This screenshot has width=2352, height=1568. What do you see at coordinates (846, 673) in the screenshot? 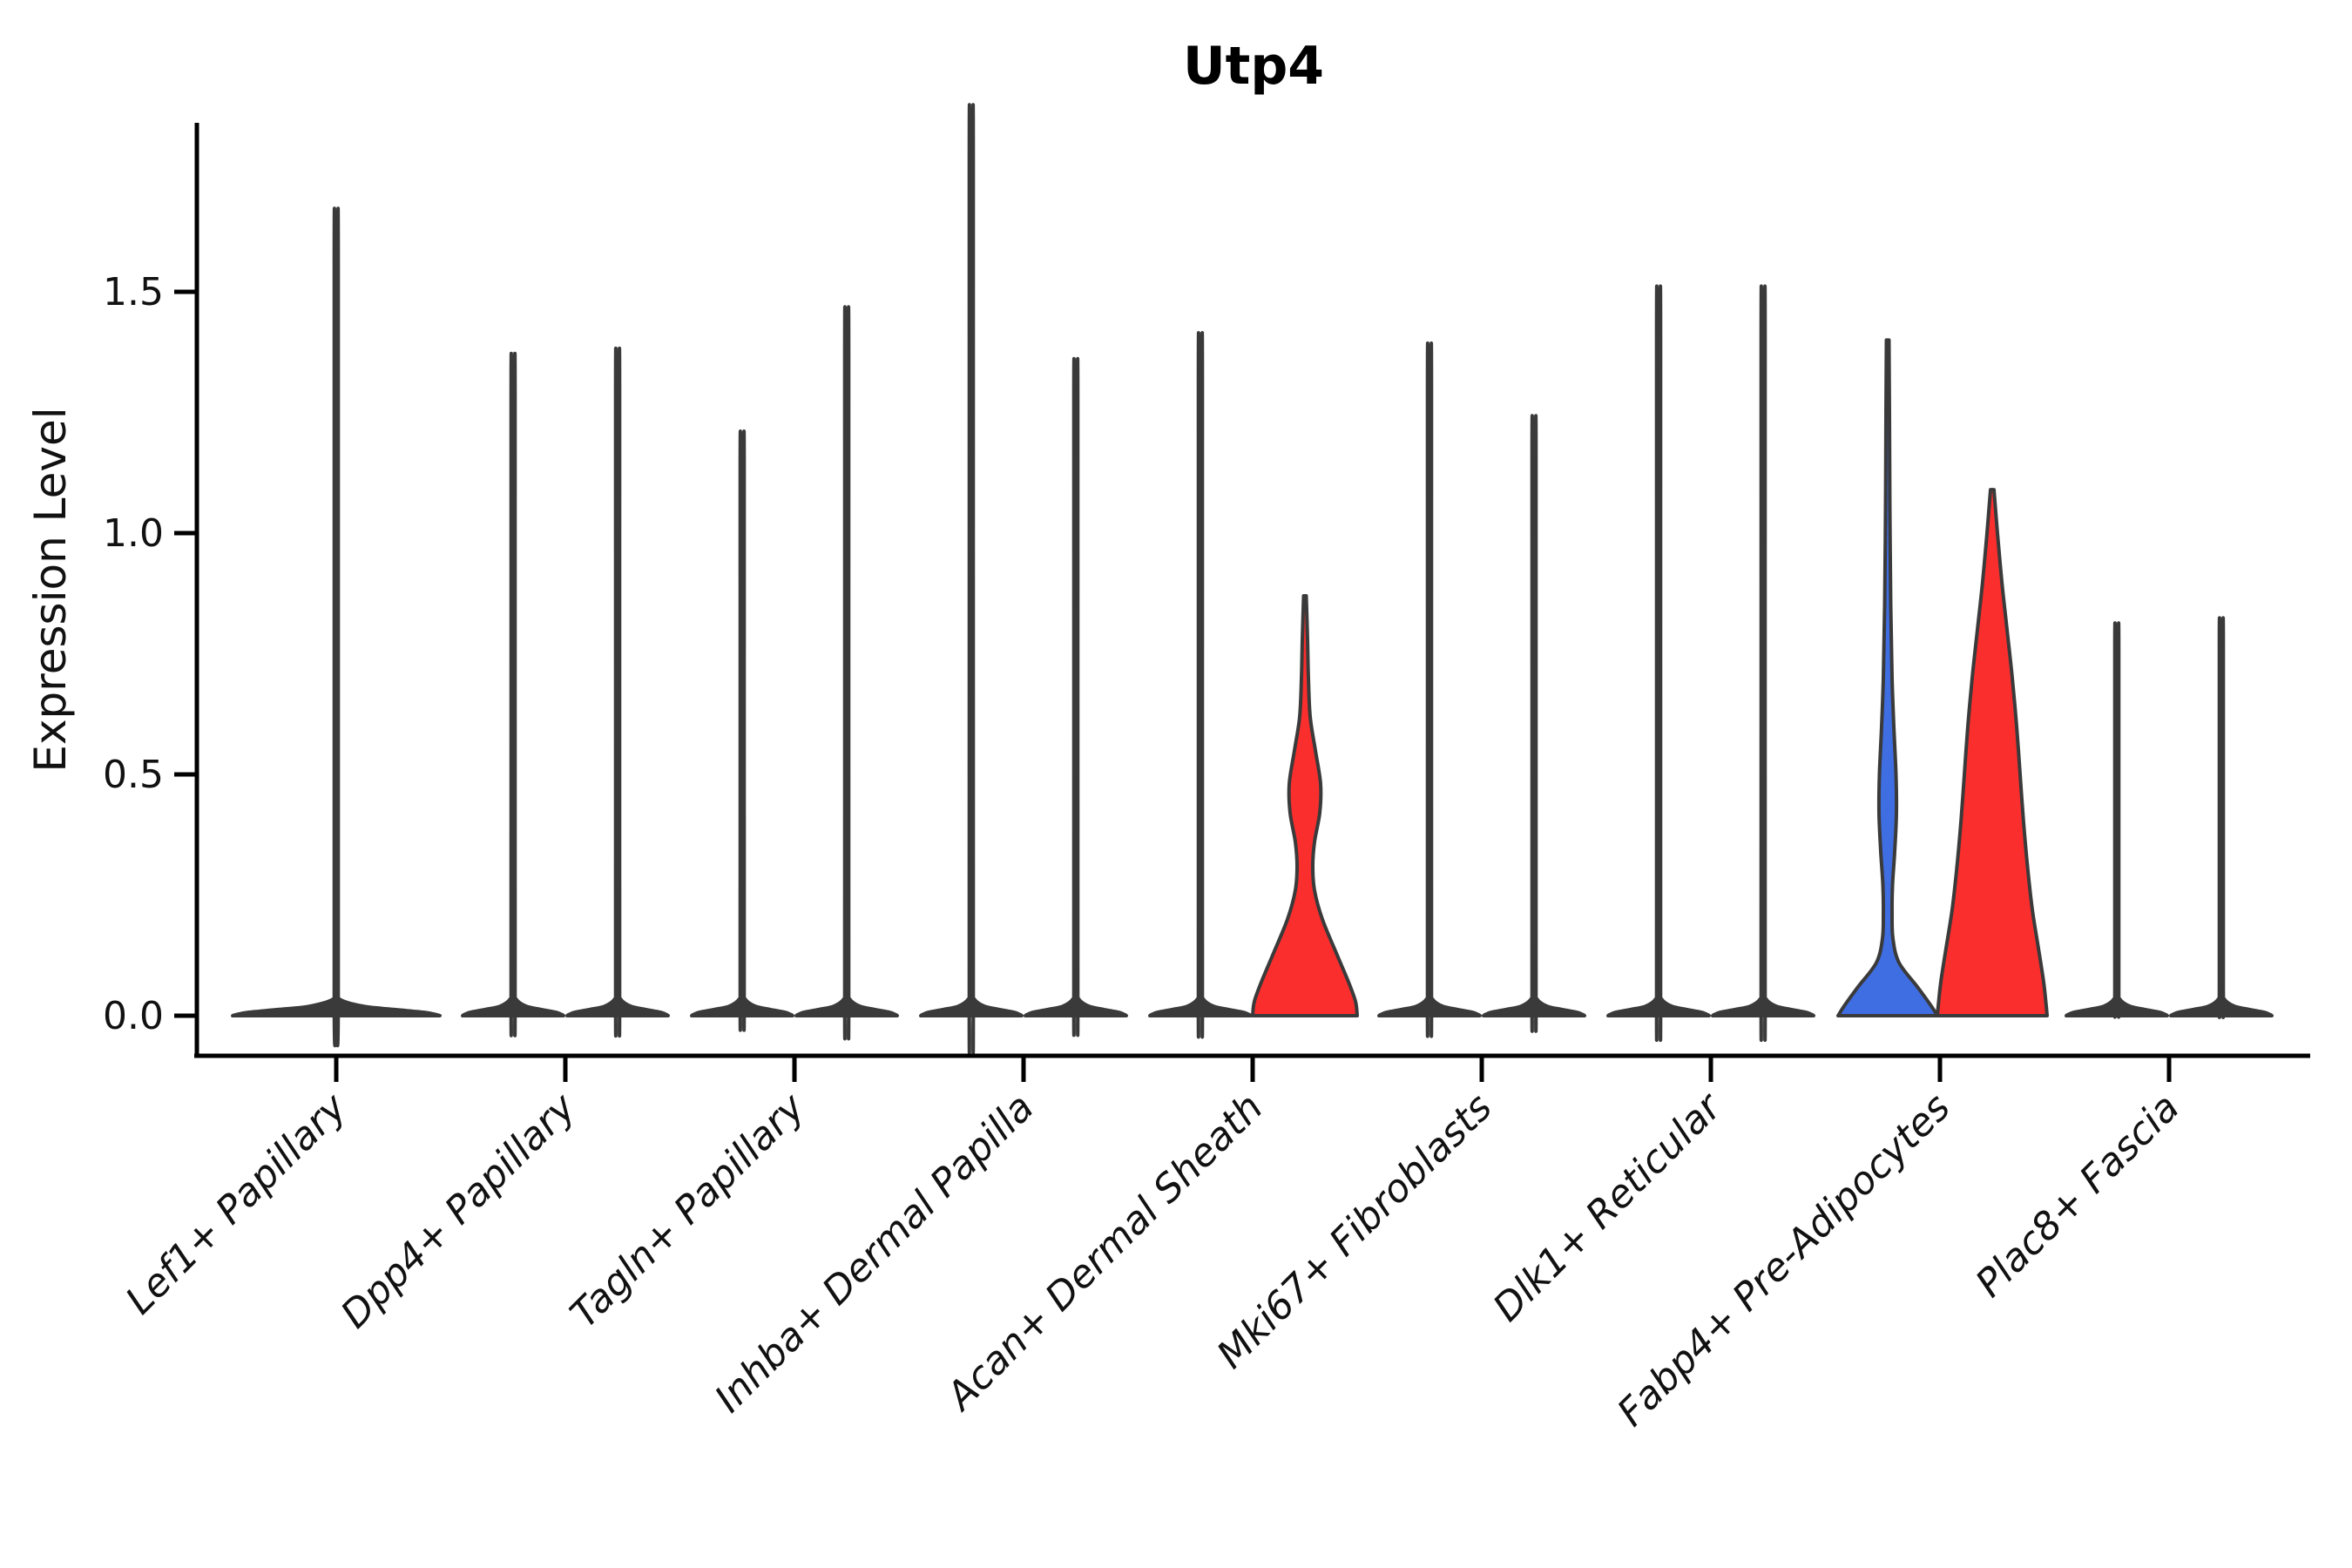
I see `violin-tagln-group1` at bounding box center [846, 673].